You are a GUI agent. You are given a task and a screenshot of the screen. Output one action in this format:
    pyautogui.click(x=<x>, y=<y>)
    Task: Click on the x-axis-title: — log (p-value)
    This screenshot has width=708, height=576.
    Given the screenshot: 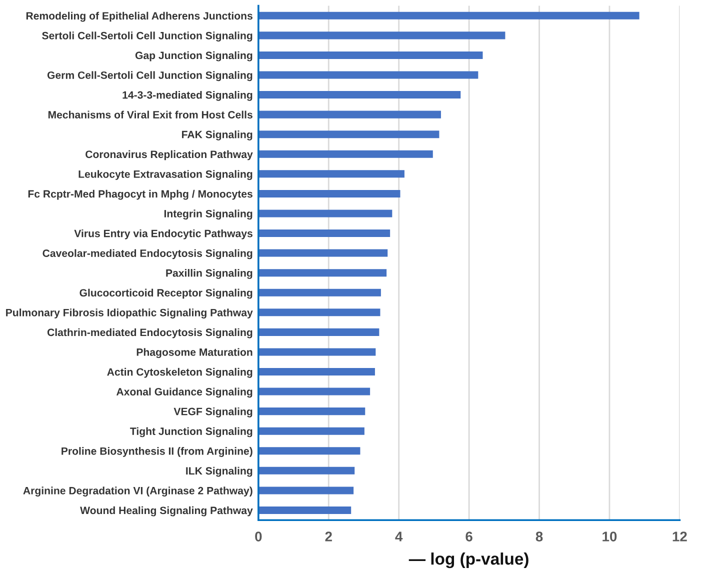 What is the action you would take?
    pyautogui.click(x=468, y=560)
    